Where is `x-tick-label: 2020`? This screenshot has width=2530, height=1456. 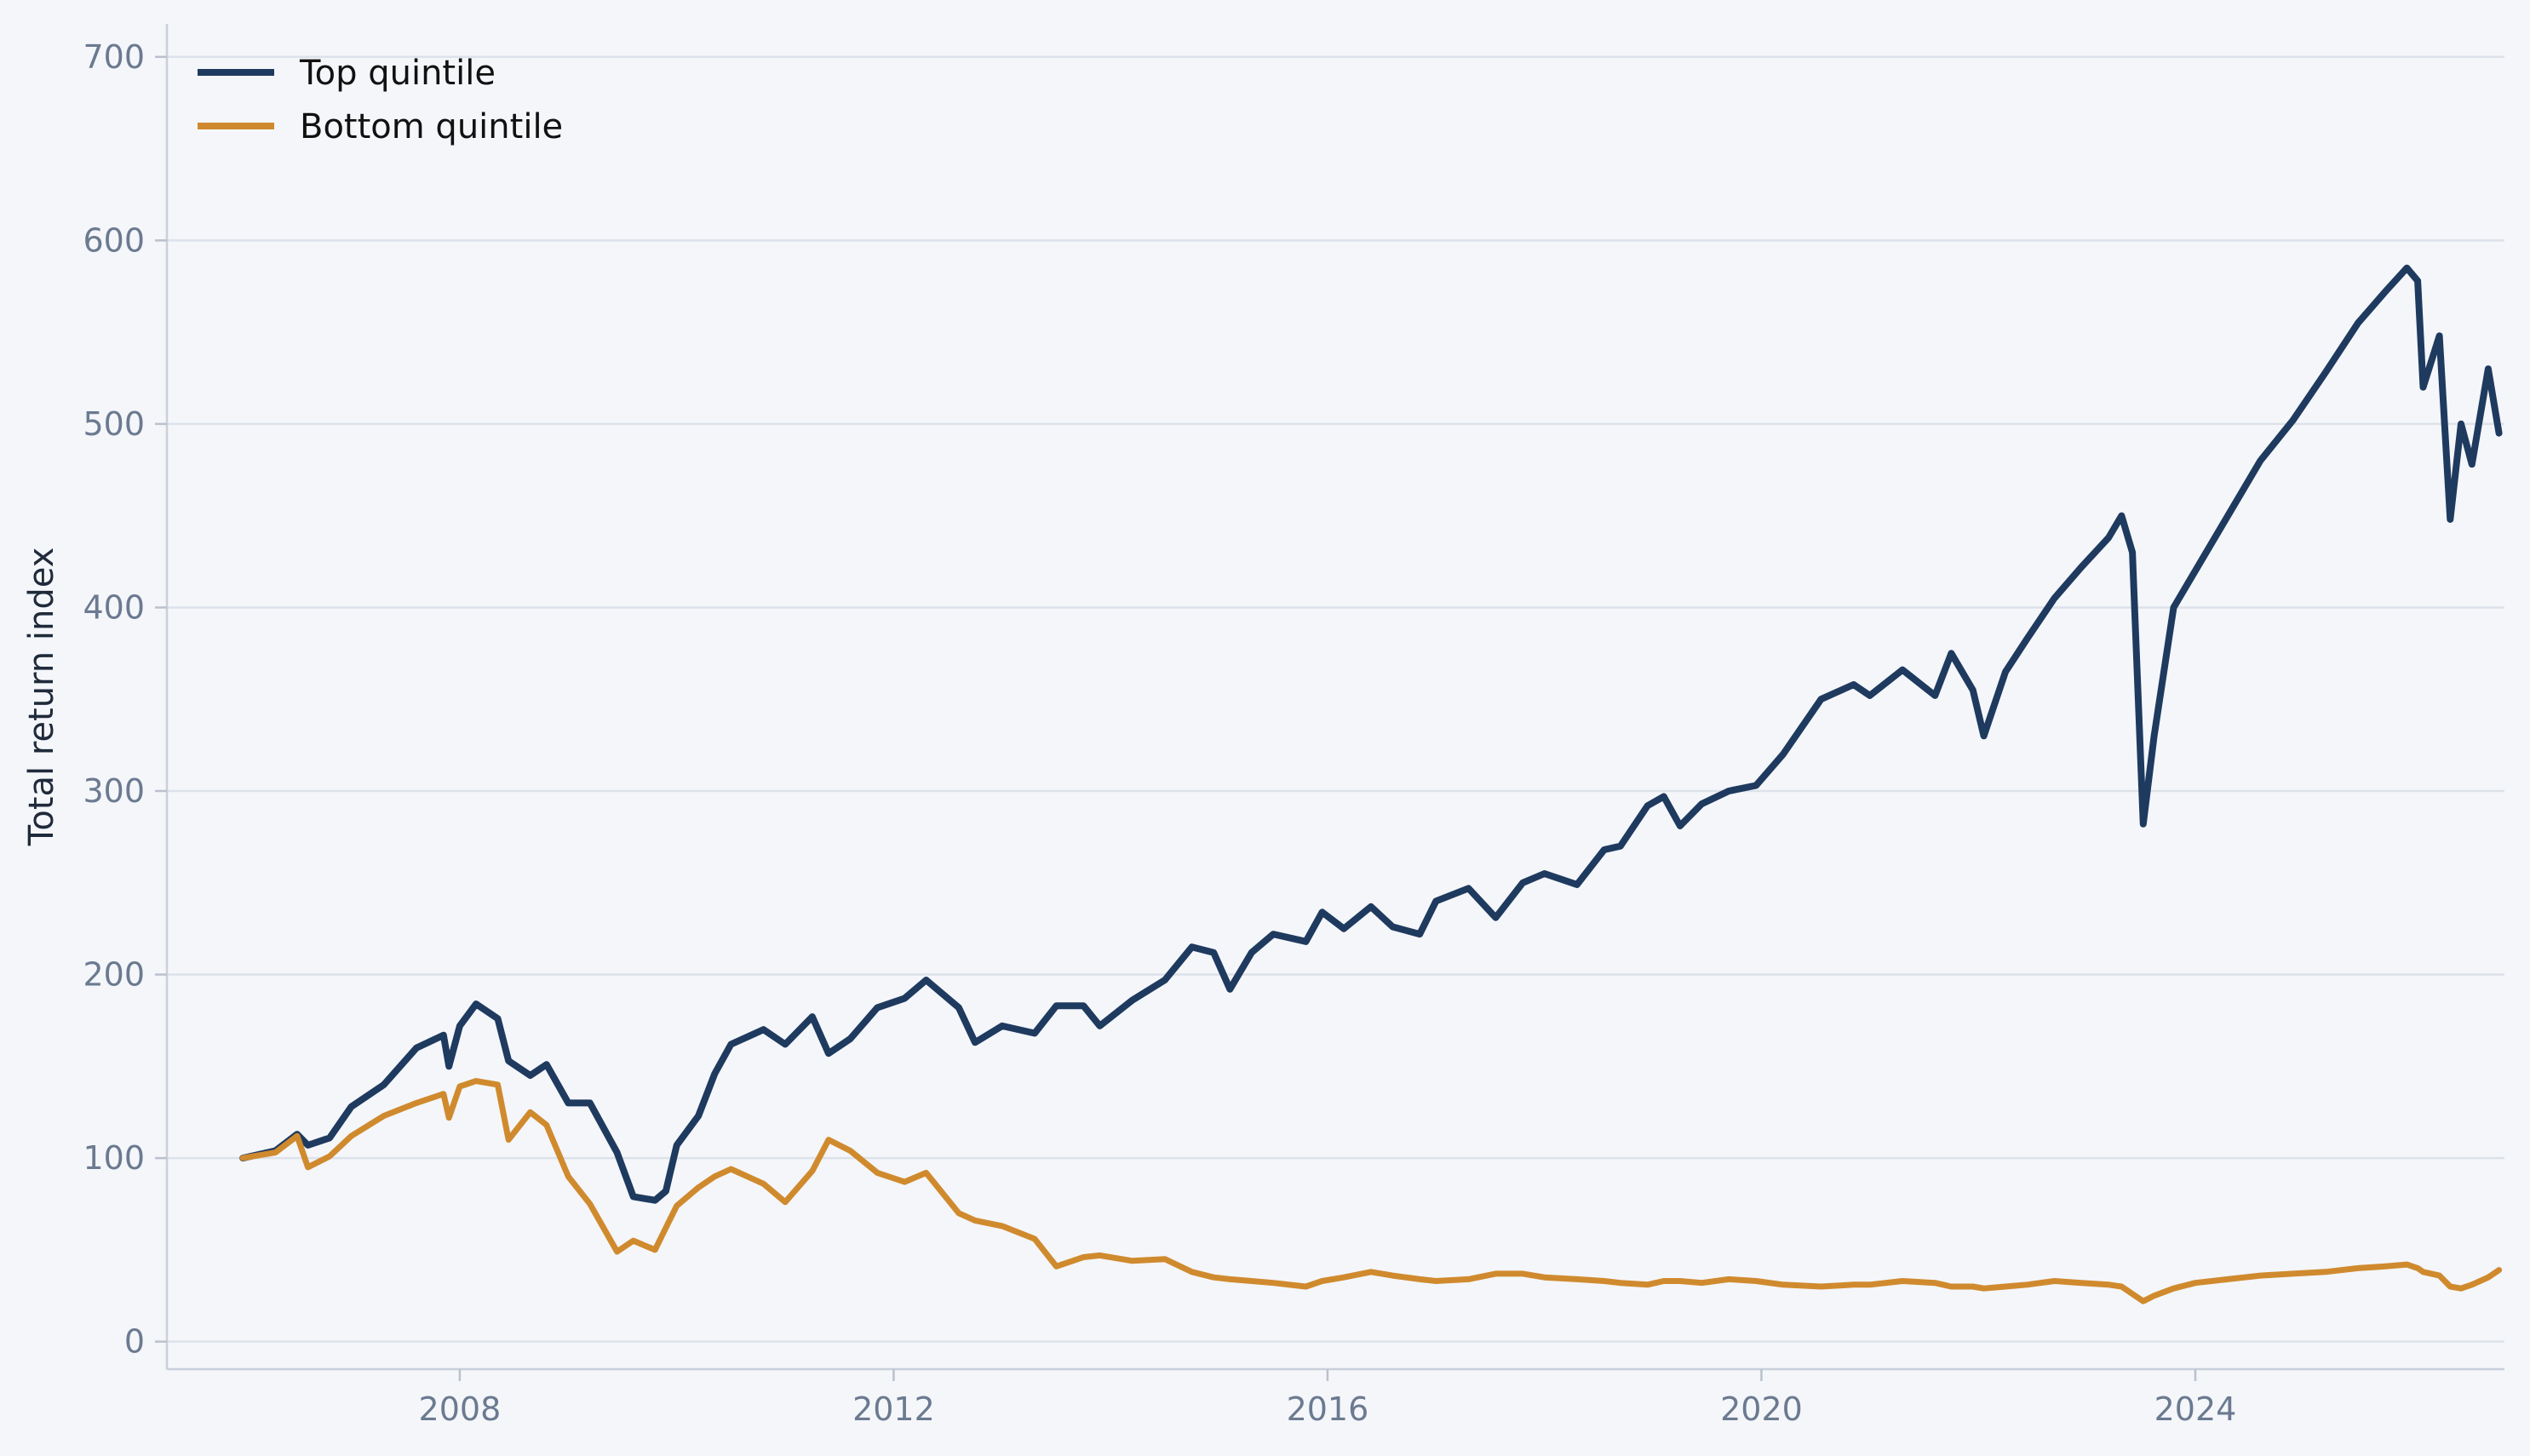 x-tick-label: 2020 is located at coordinates (1761, 1409).